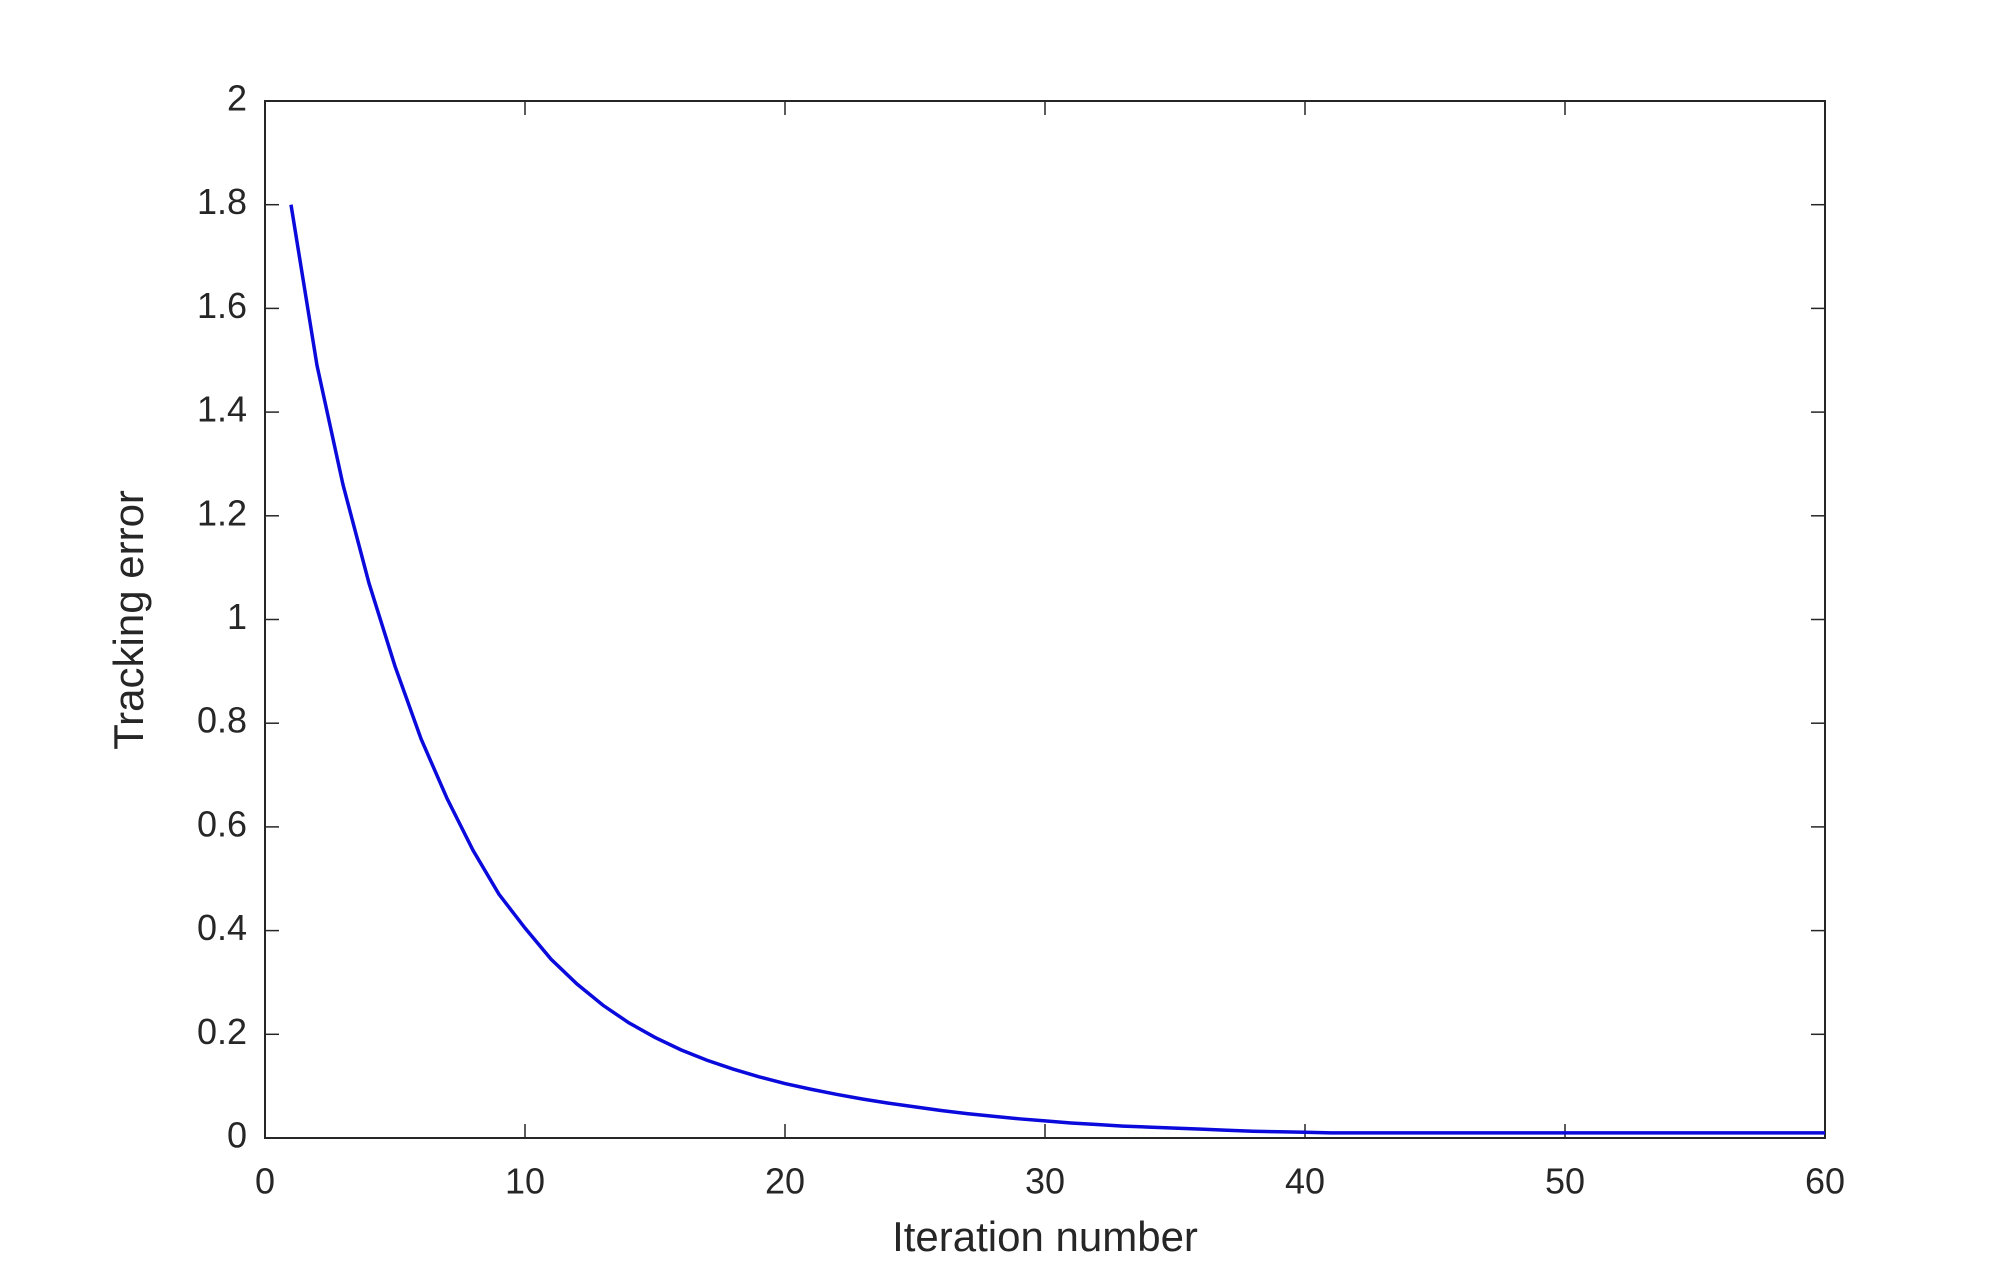 This screenshot has height=1272, width=2000. What do you see at coordinates (222, 1031) in the screenshot?
I see `y-tick-label: 0.2` at bounding box center [222, 1031].